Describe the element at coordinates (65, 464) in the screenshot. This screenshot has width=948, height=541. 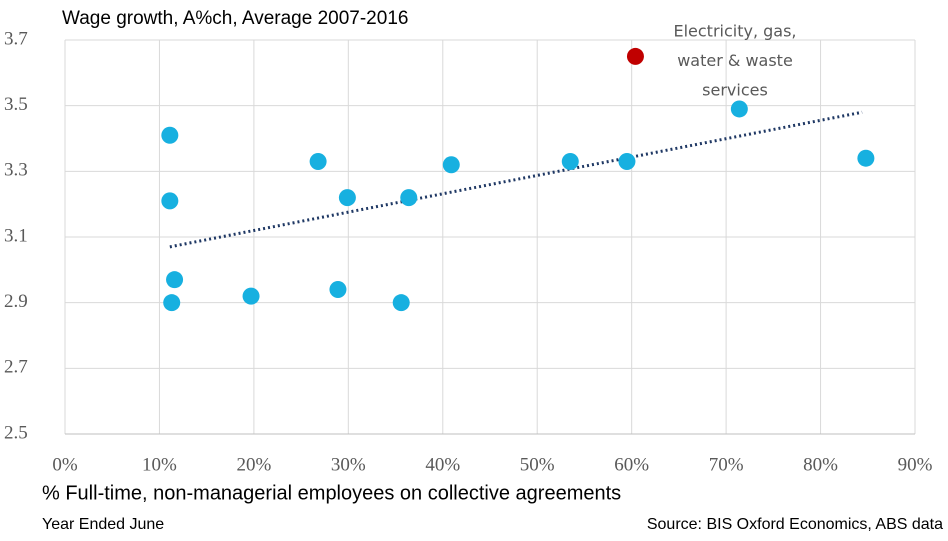
I see `x-tick-label: 0%` at that location.